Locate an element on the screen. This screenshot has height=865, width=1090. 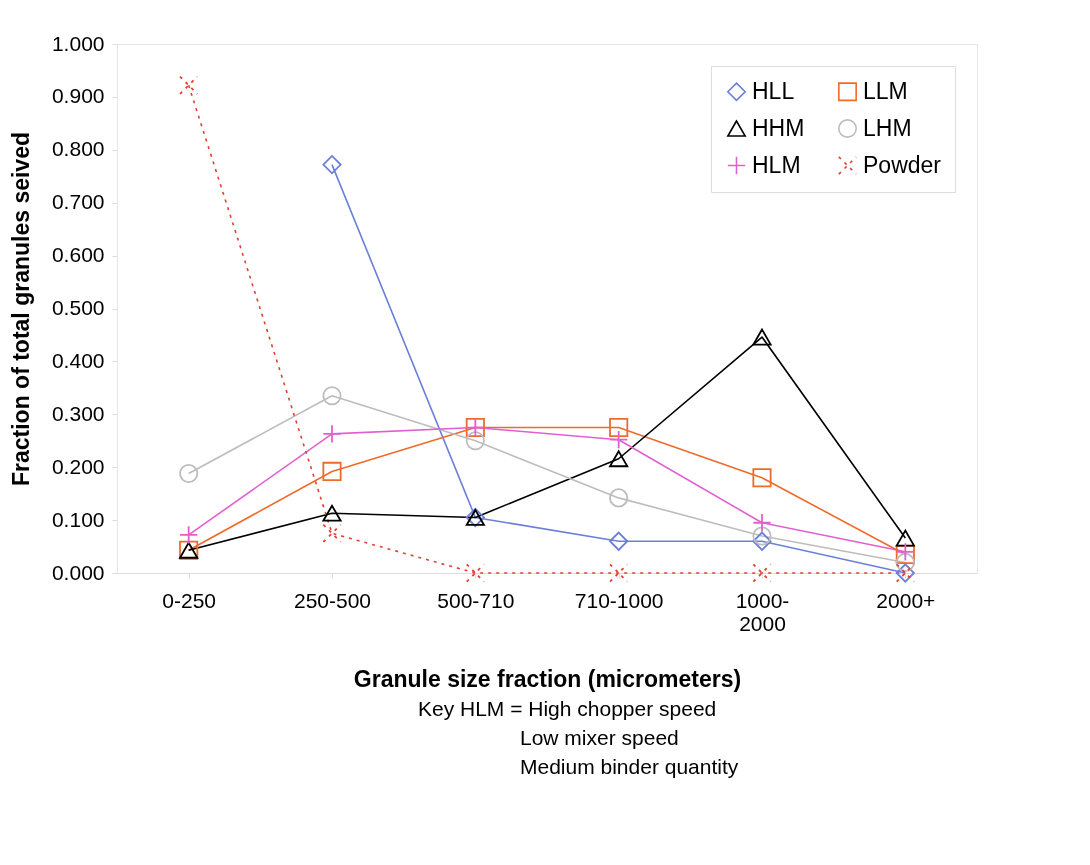
text: Low mixer speed is located at coordinates (600, 738).